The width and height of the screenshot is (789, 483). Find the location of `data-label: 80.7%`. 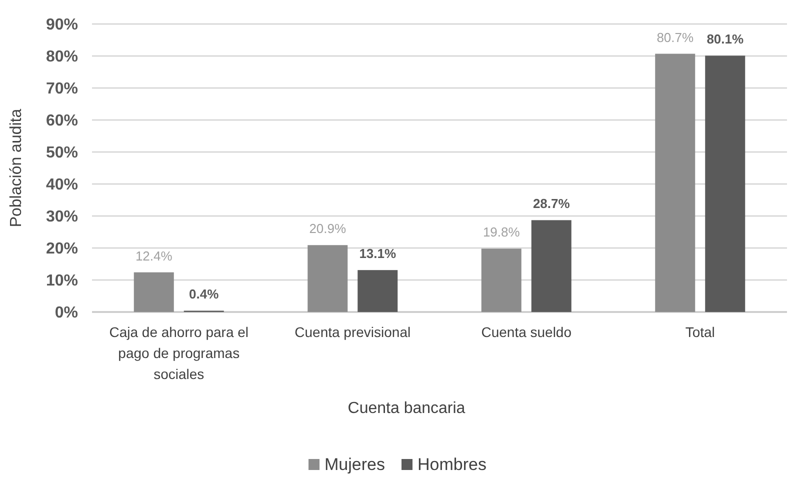

data-label: 80.7% is located at coordinates (675, 37).